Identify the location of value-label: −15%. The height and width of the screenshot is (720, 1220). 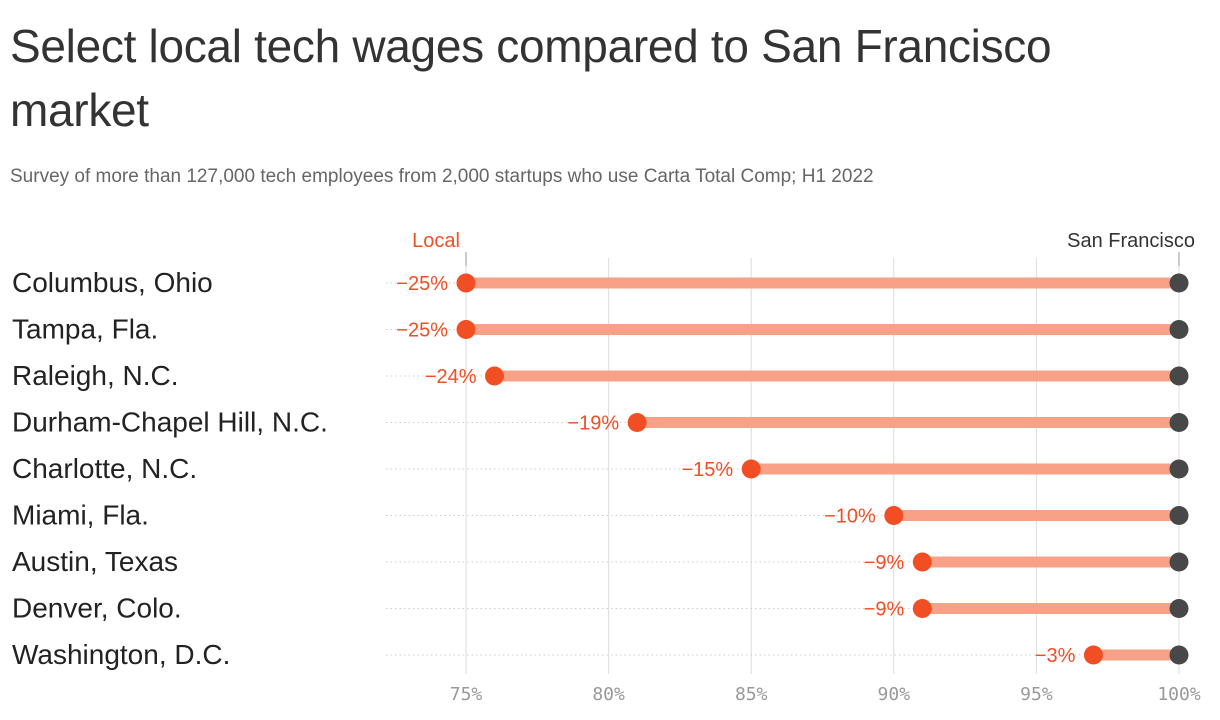
(707, 470).